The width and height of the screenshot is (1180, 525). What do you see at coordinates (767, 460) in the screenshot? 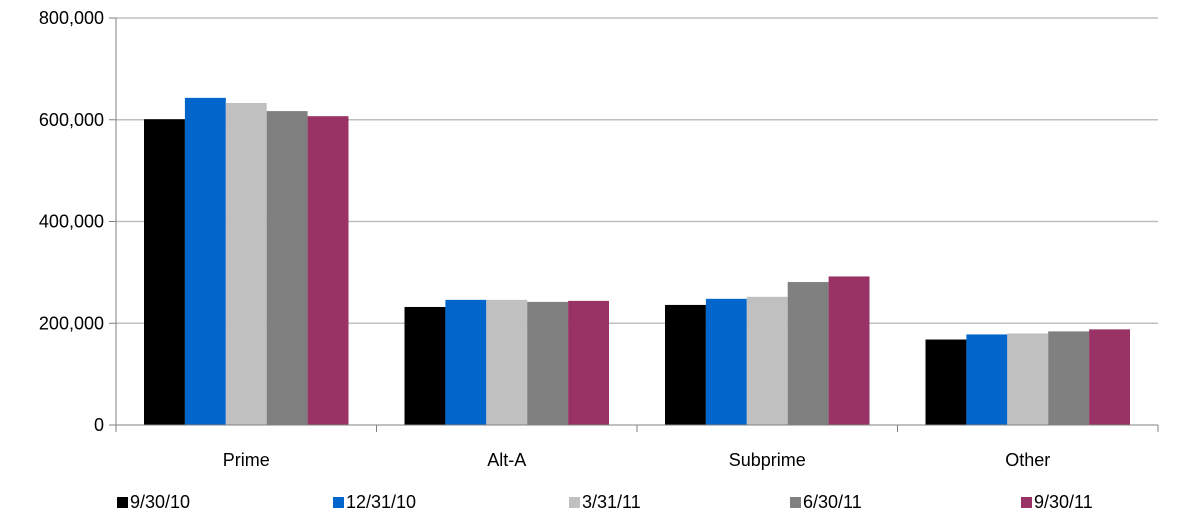
I see `x-category-label: Subprime` at bounding box center [767, 460].